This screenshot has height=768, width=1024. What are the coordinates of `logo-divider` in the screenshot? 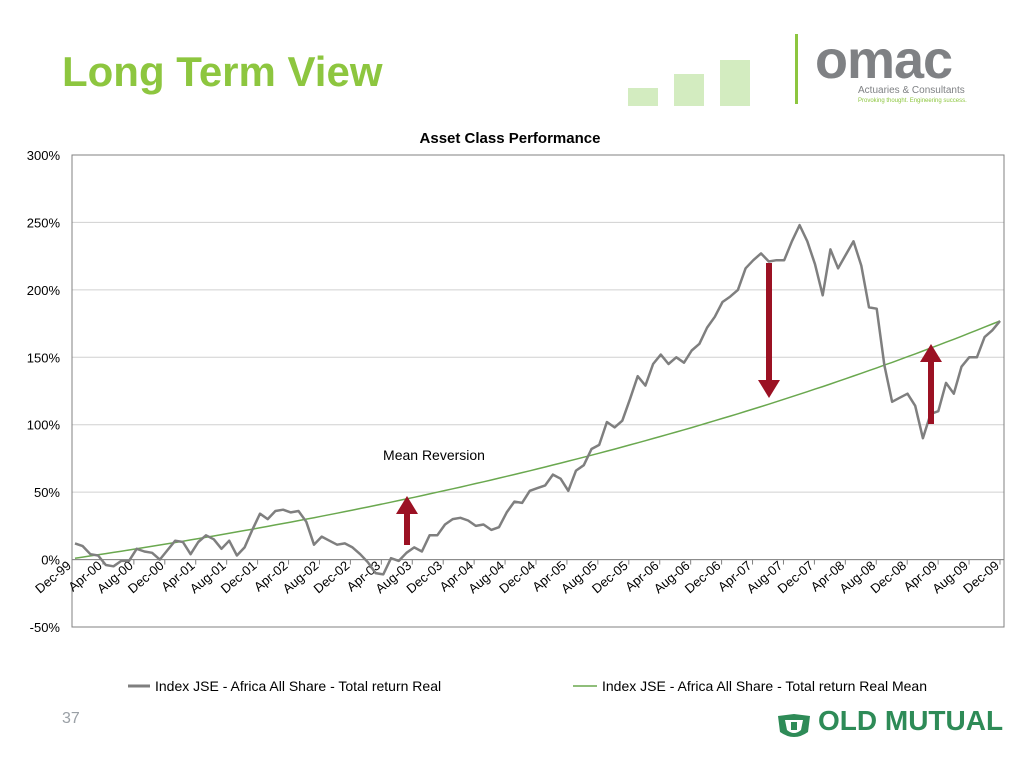 It's located at (796, 69).